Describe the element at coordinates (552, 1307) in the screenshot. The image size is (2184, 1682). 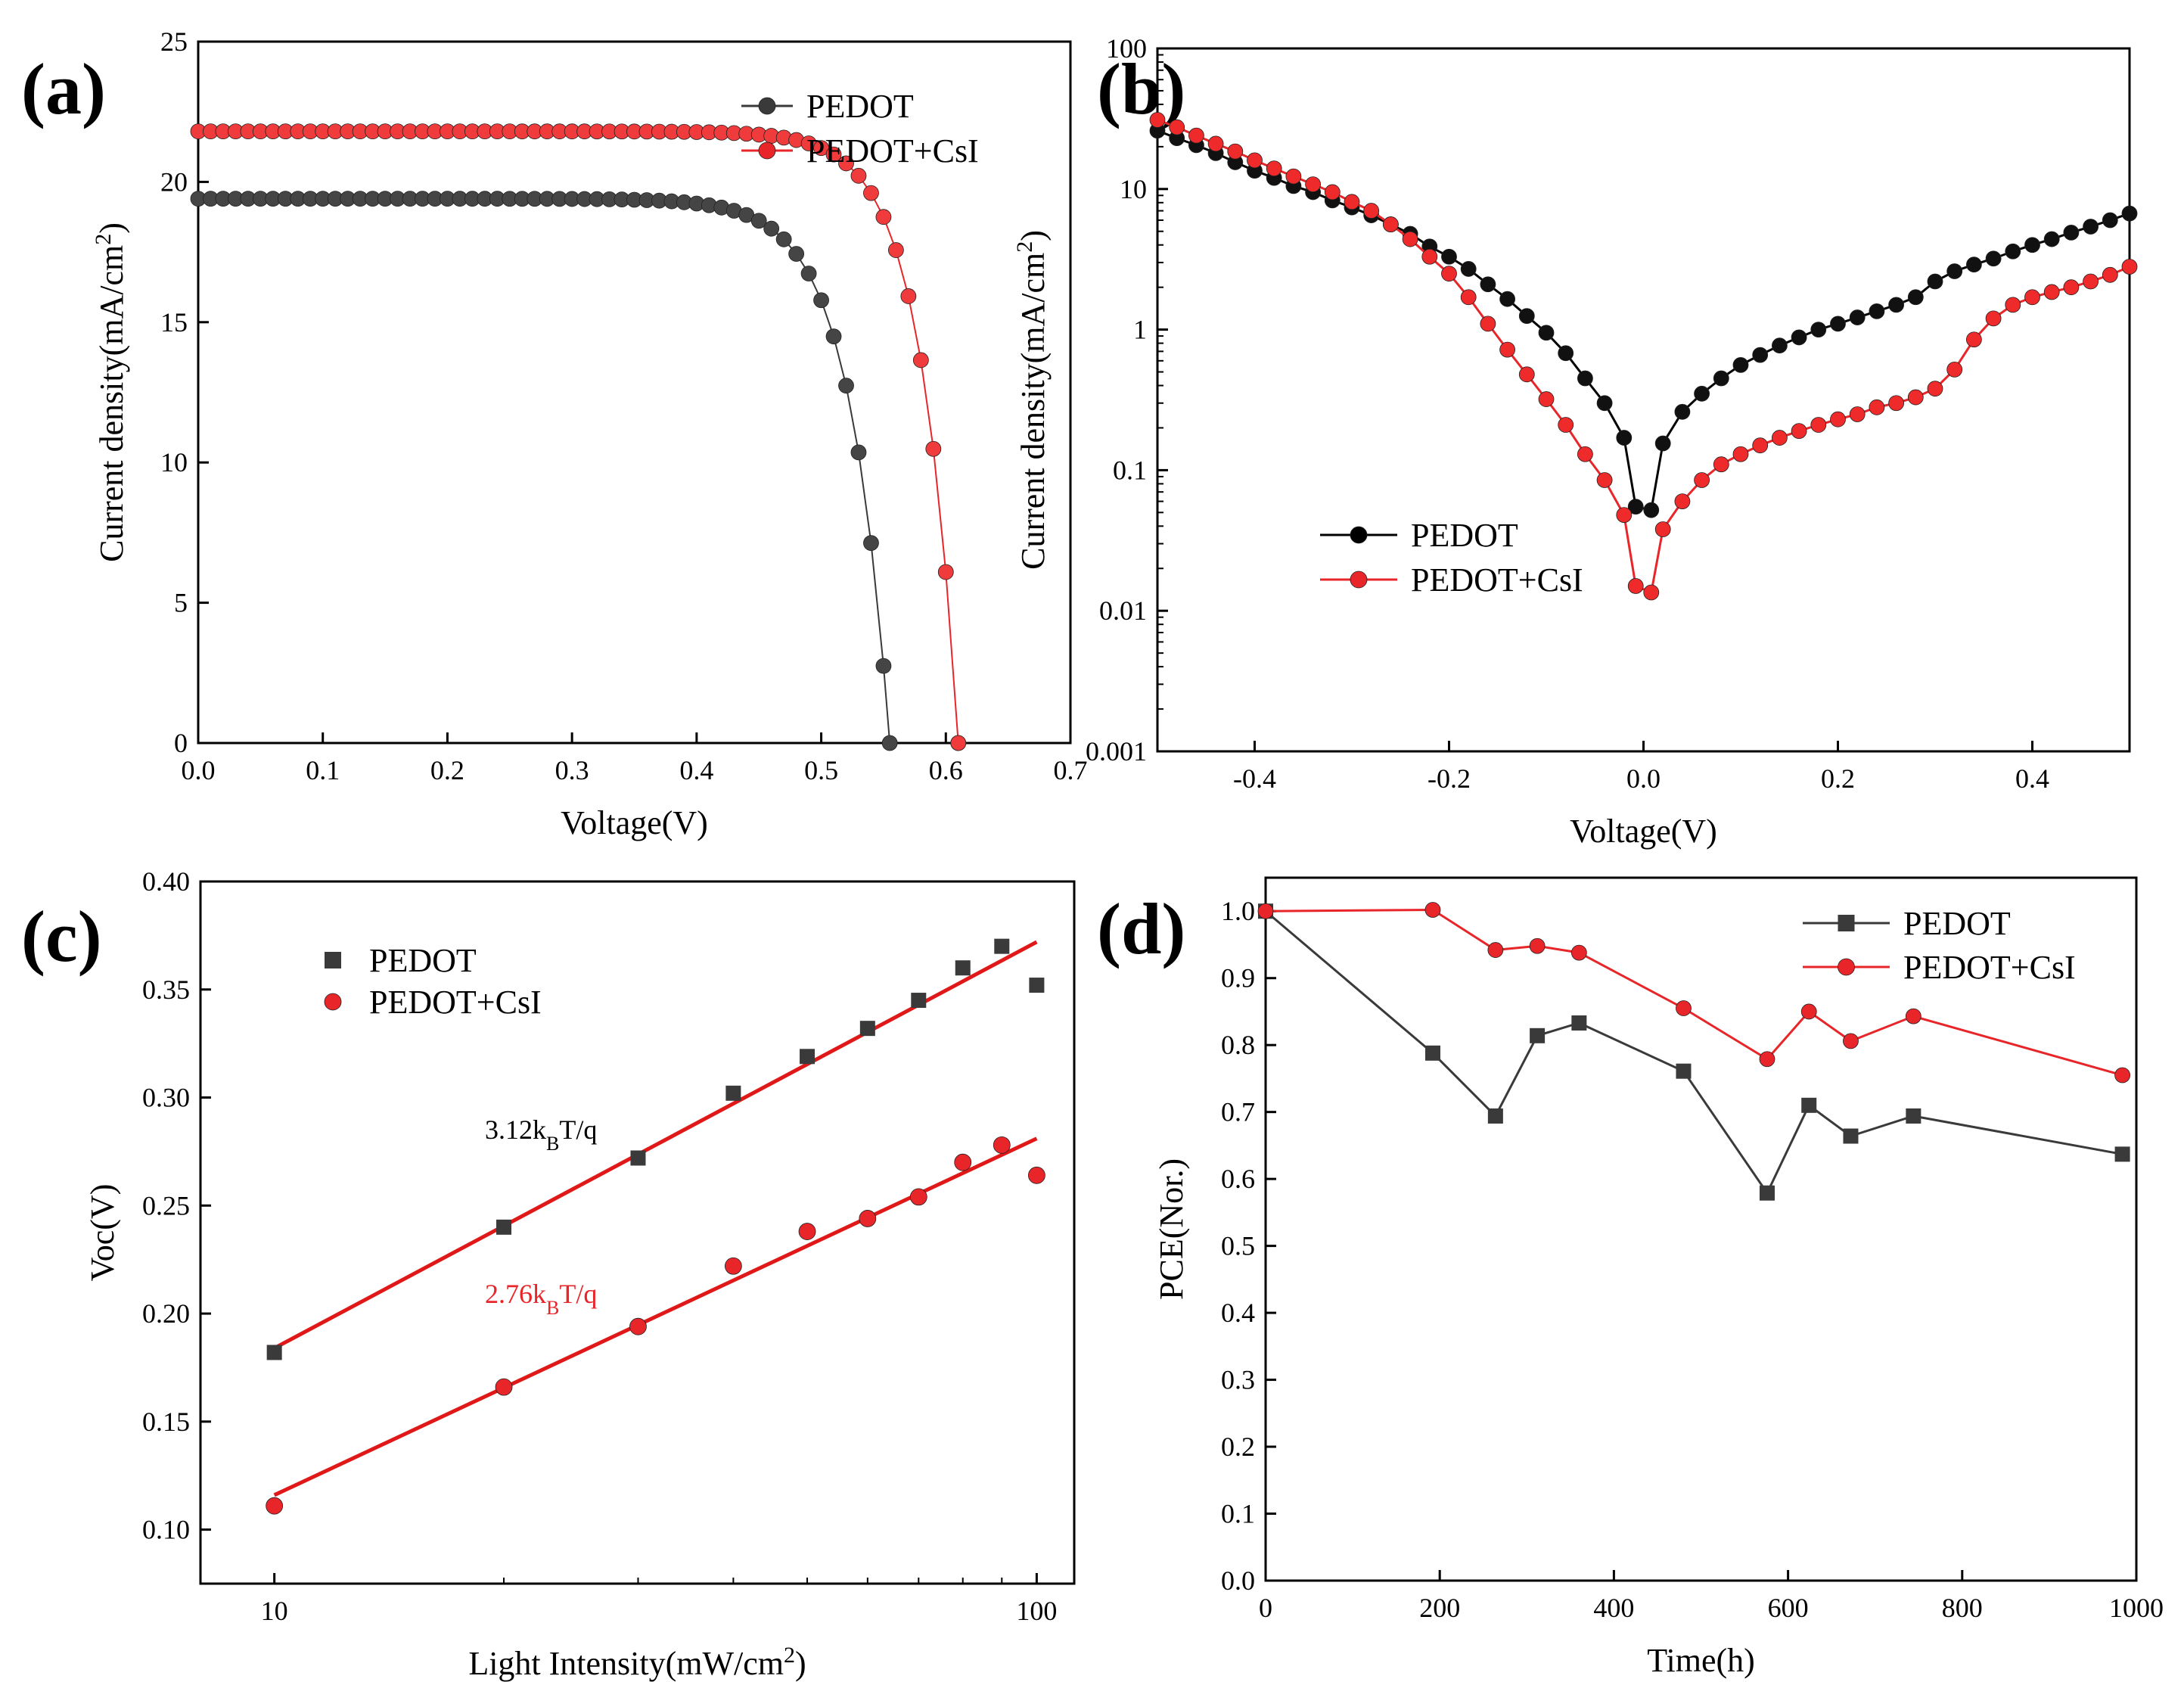
I see `slope-annotation-sub: B` at that location.